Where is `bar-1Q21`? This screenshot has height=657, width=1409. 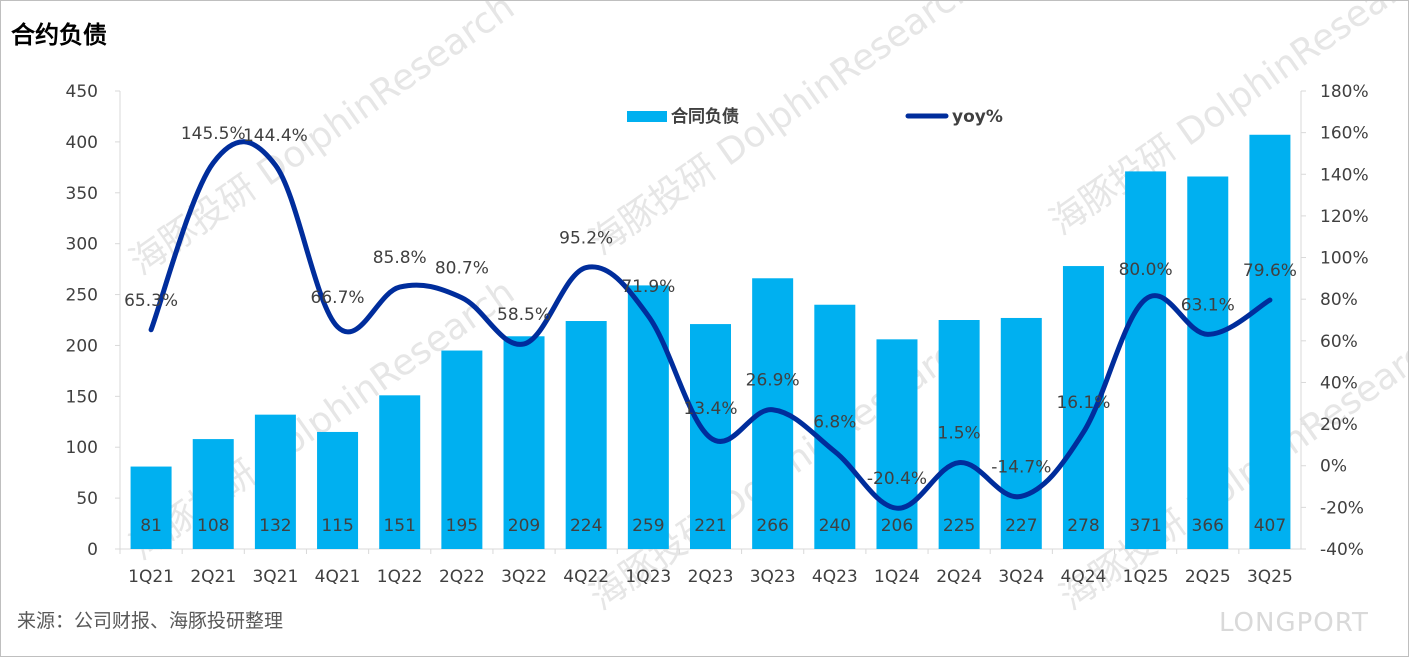 bar-1Q21 is located at coordinates (151, 507).